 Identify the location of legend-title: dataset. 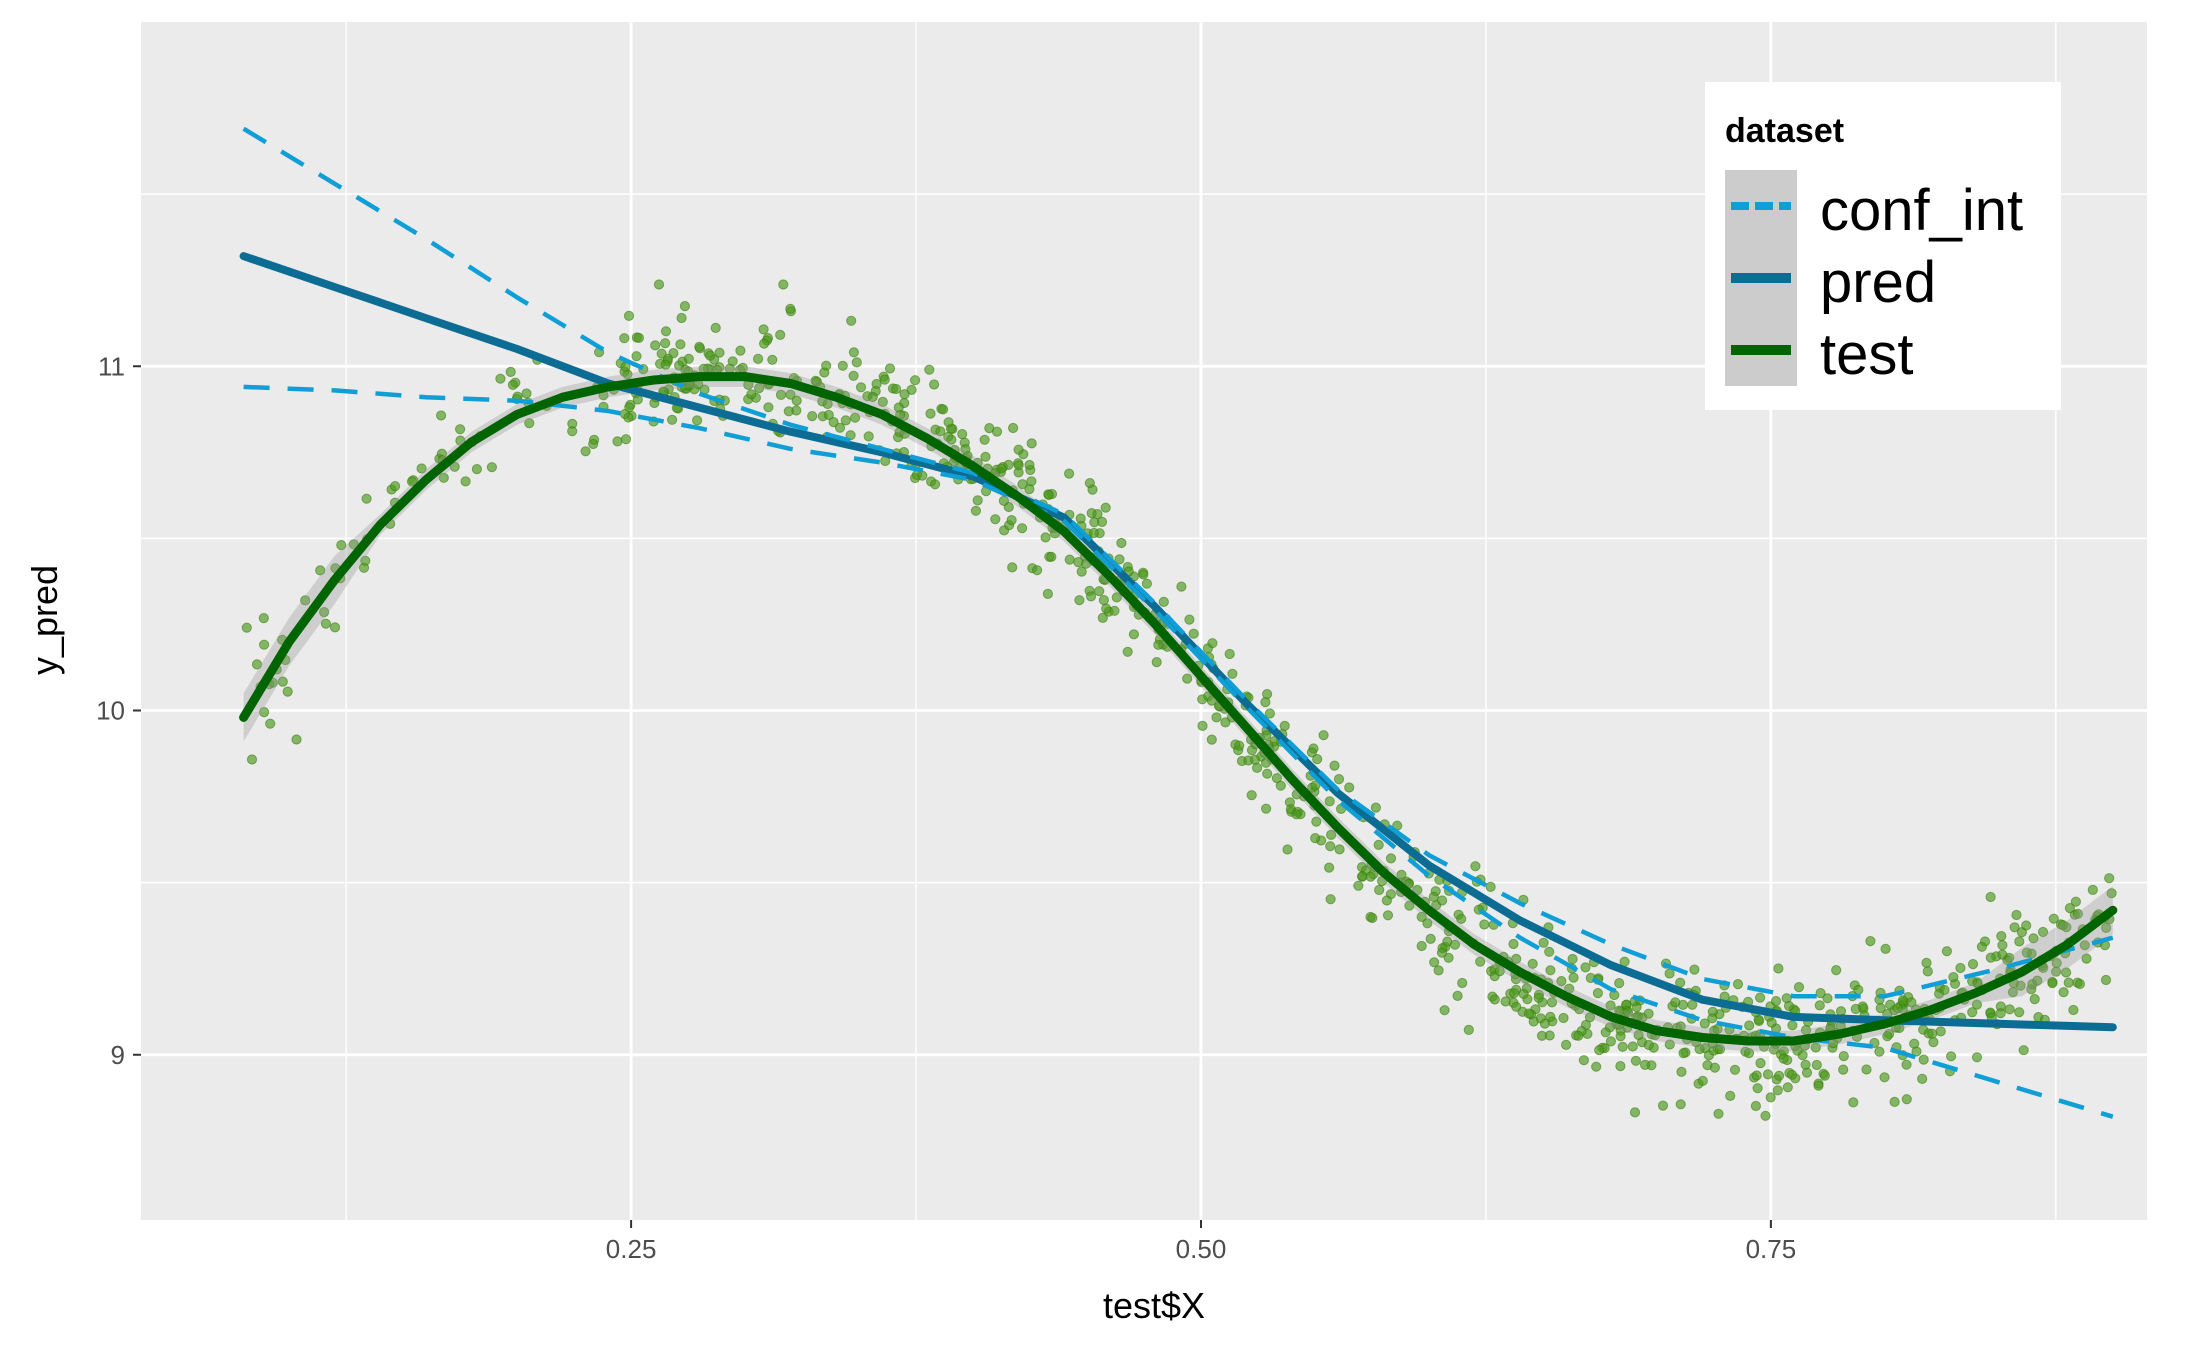
(1784, 131).